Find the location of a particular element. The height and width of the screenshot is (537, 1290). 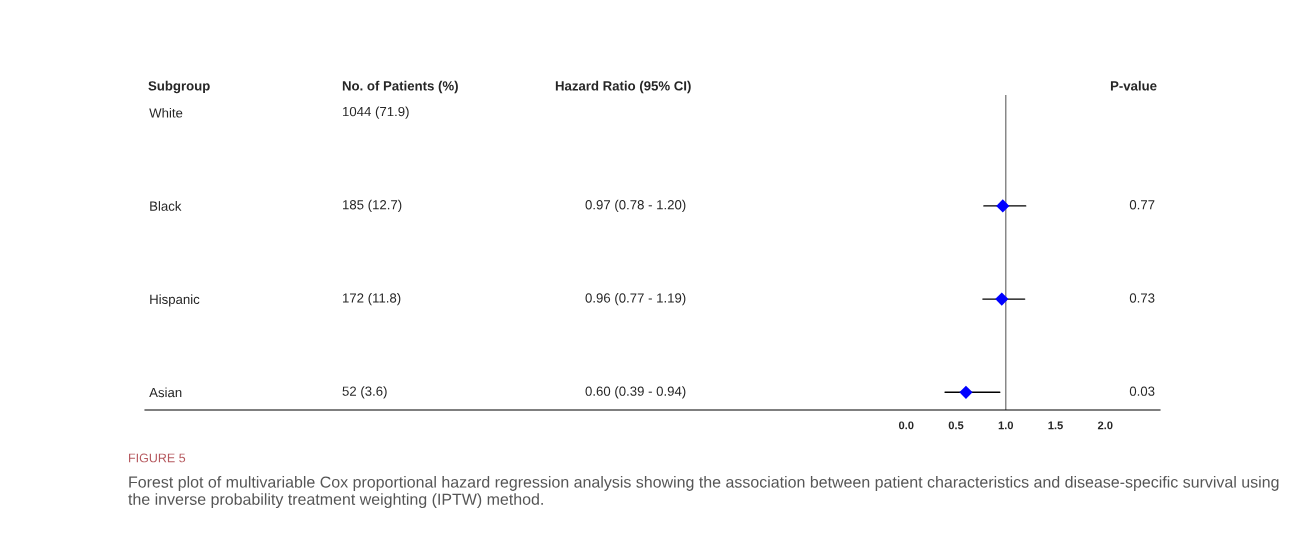

annotation: 52 (3.6) is located at coordinates (364, 392).